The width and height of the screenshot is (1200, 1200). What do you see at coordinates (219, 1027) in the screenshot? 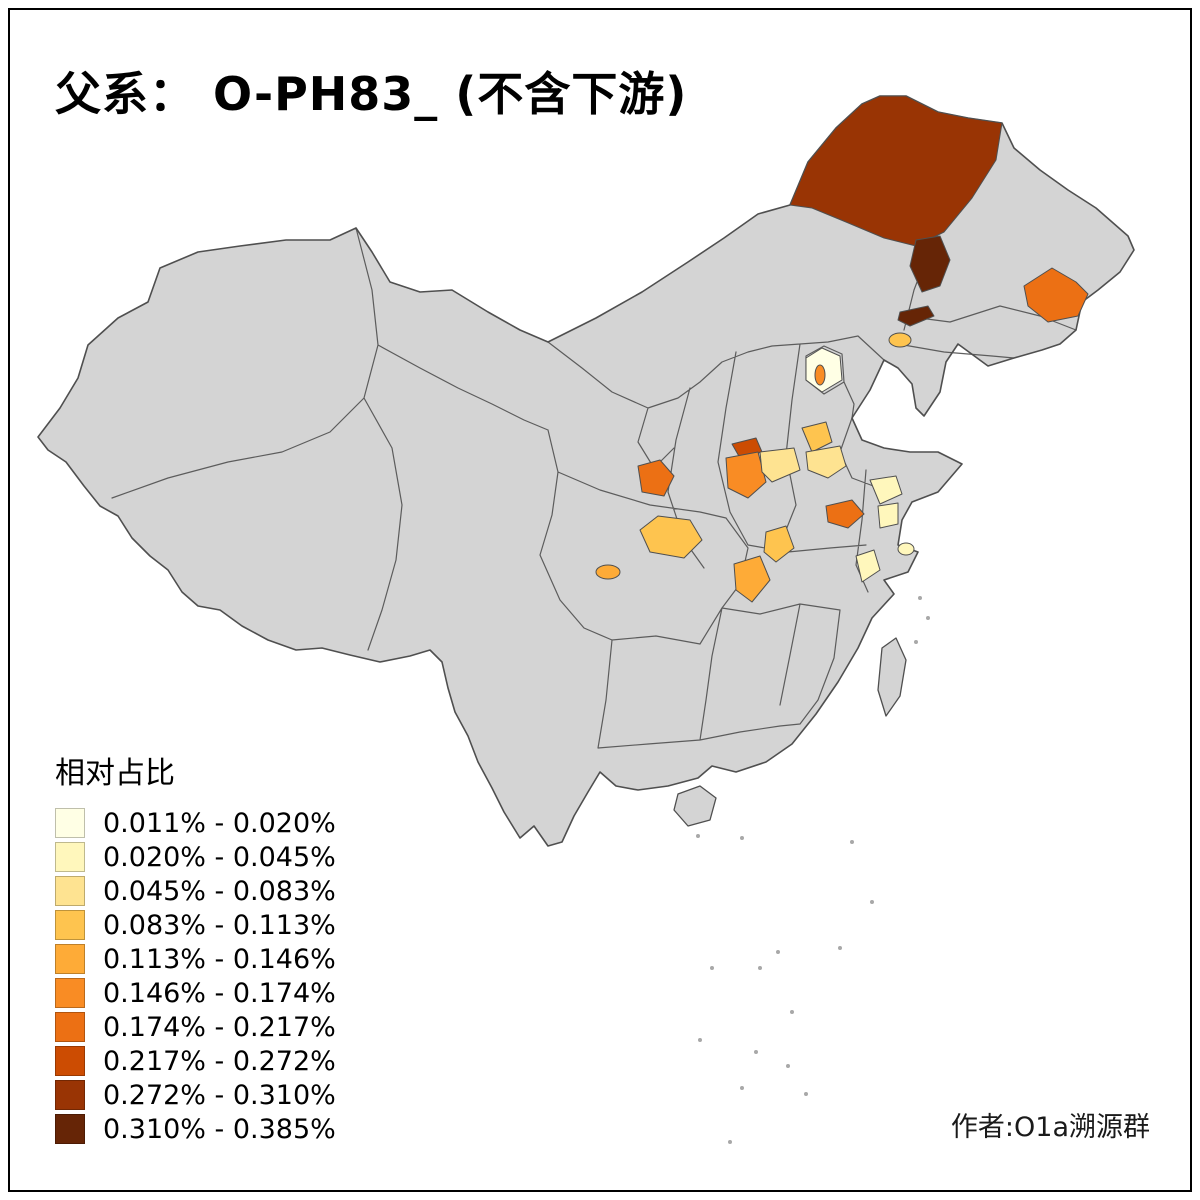
I see `legend-label: 0.174% - 0.217%` at bounding box center [219, 1027].